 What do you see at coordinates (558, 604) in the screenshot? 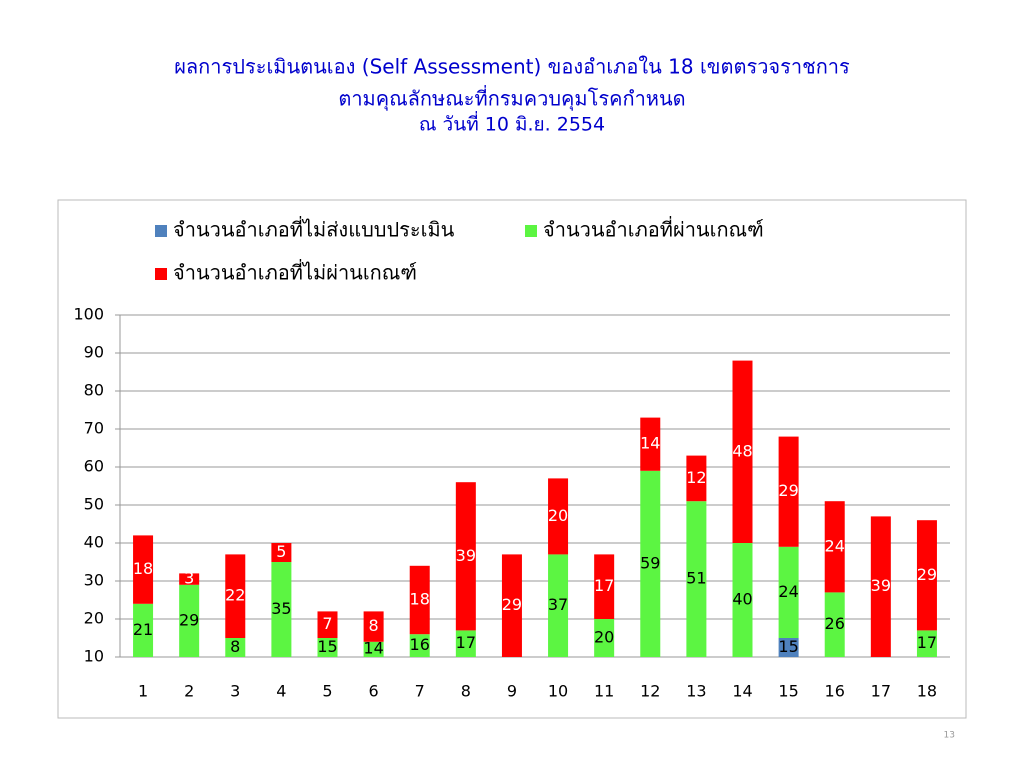
I see `data-label: 37` at bounding box center [558, 604].